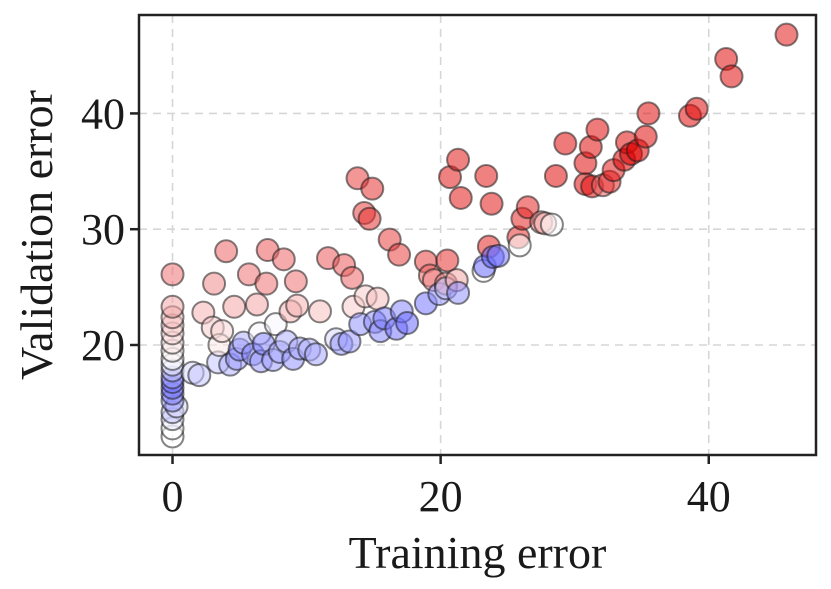 This screenshot has width=831, height=589. Describe the element at coordinates (173, 496) in the screenshot. I see `x-tick-label: 0` at that location.